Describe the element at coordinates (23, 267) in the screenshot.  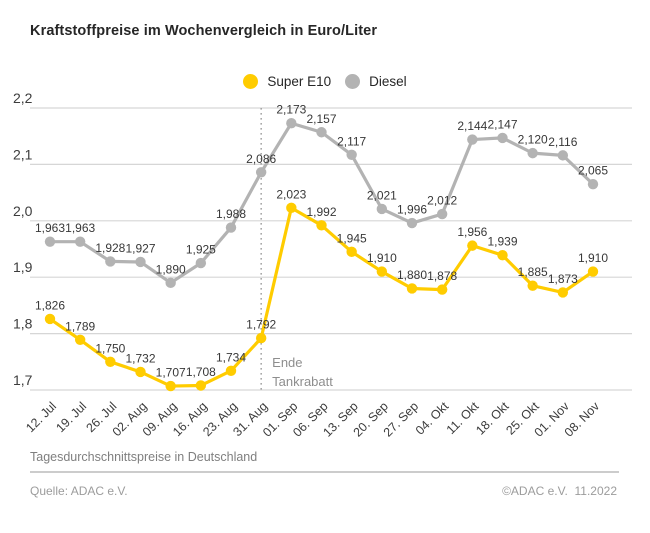
I see `y-axis-tick-label: 1,9` at that location.